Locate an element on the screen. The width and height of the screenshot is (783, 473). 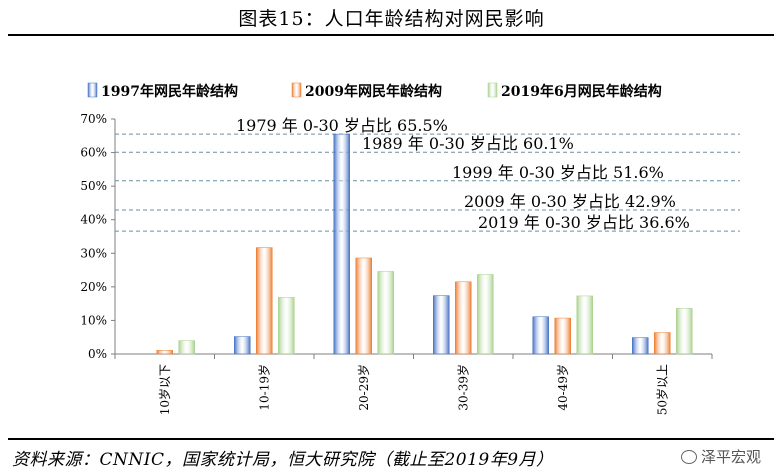
header-rule is located at coordinates (391, 35).